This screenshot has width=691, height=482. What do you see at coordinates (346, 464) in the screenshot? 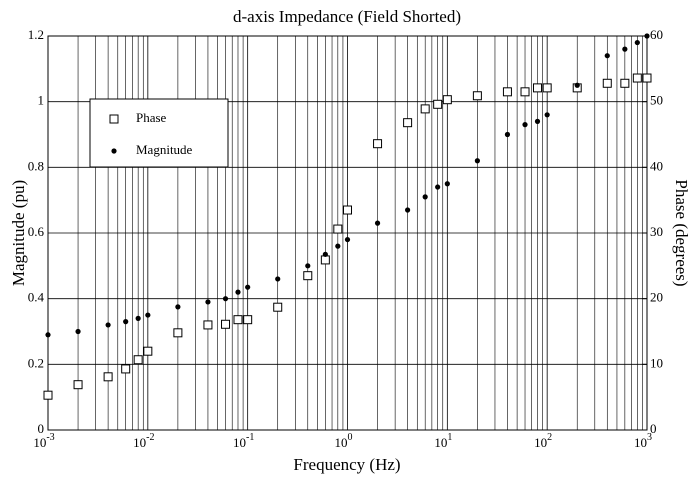
I see `x-axis-label: Frequency (Hz)` at bounding box center [346, 464].